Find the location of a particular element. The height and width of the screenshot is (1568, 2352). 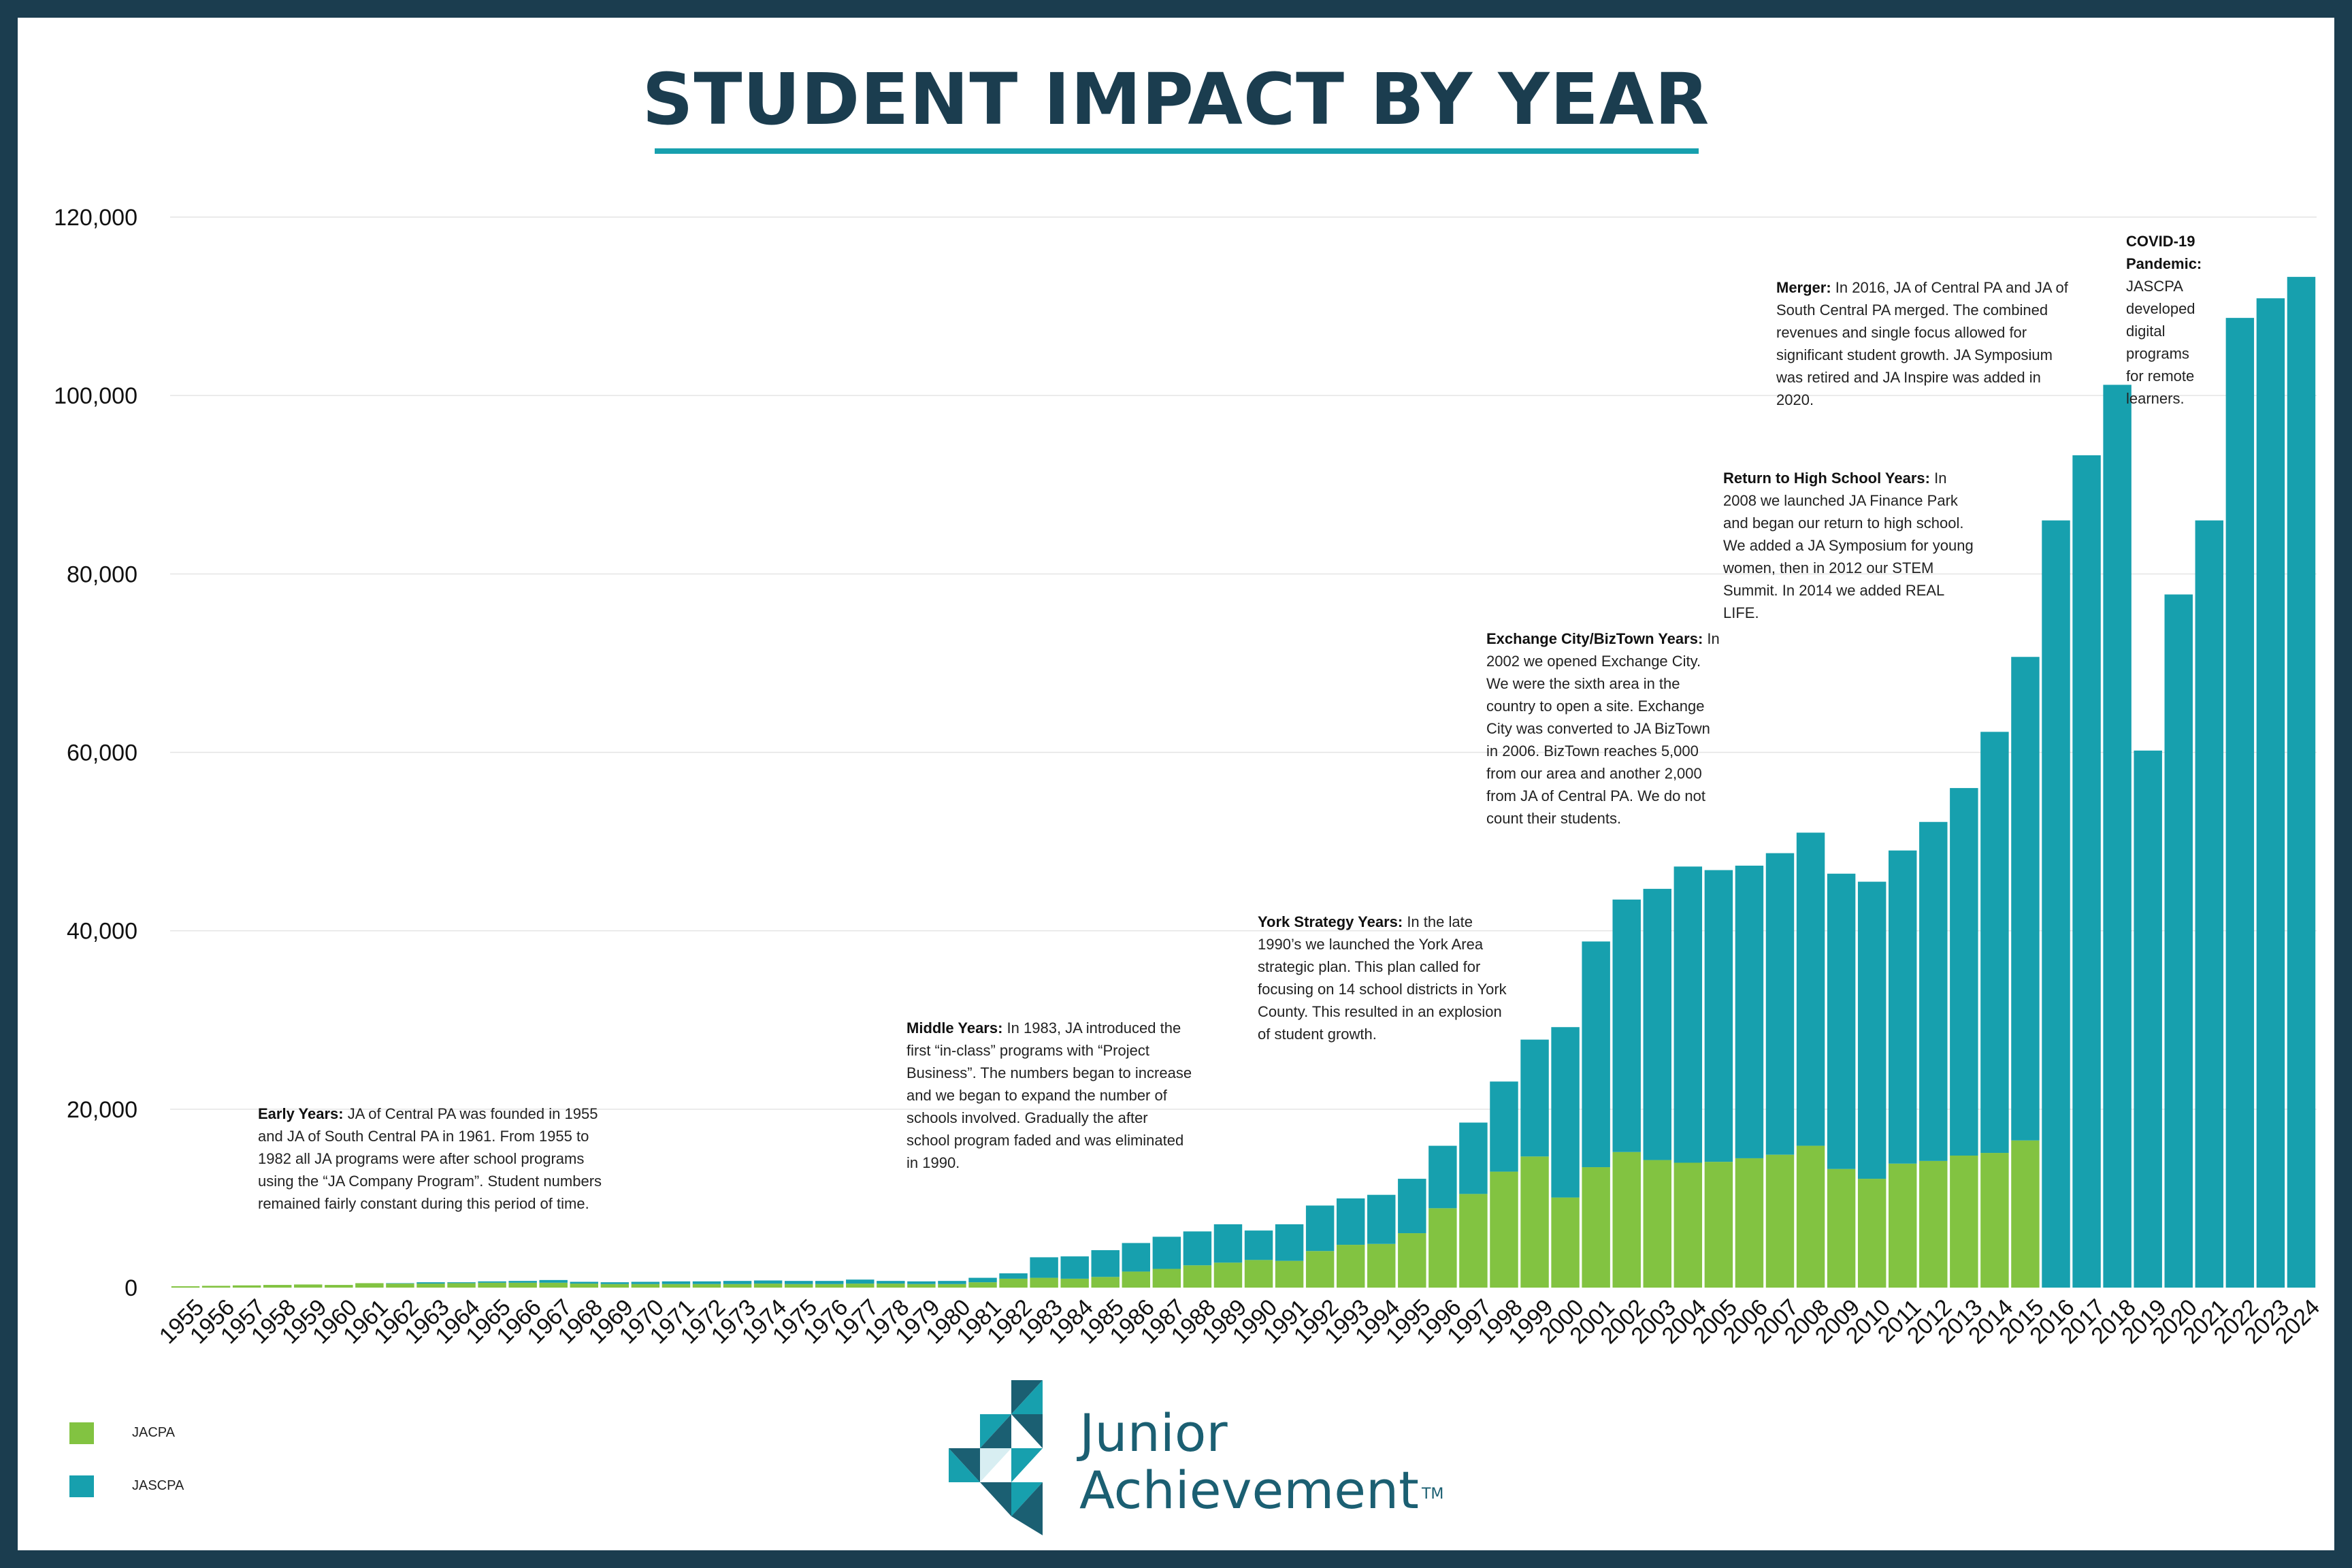

bar-jacpa-2005 is located at coordinates (1719, 1225).